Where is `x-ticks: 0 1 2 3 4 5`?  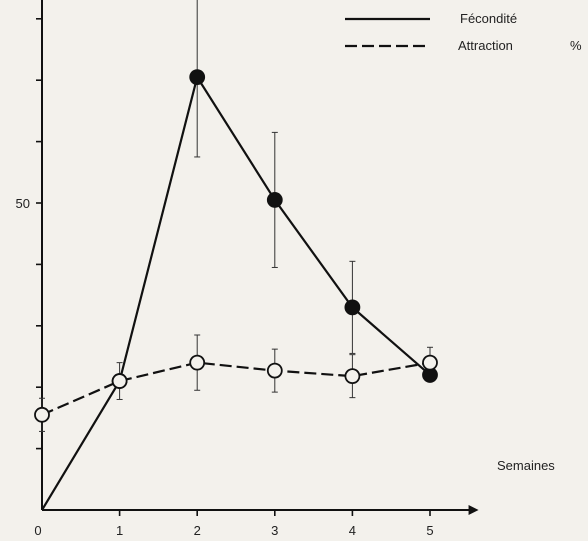
x-ticks: 0 1 2 3 4 5 is located at coordinates (234, 524).